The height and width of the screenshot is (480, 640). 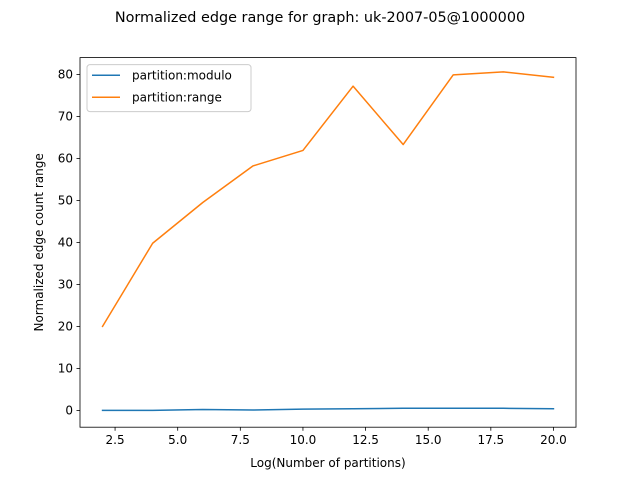 What do you see at coordinates (65, 243) in the screenshot?
I see `y-tick-label: 40` at bounding box center [65, 243].